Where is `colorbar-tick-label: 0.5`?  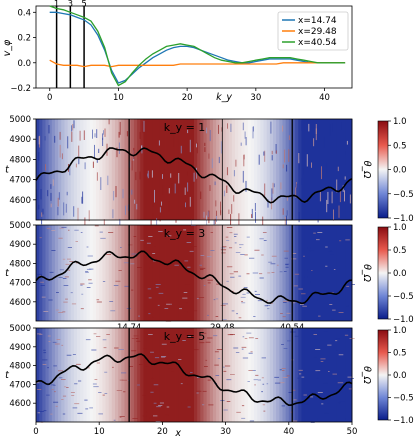 colorbar-tick-label: 0.5 is located at coordinates (400, 146).